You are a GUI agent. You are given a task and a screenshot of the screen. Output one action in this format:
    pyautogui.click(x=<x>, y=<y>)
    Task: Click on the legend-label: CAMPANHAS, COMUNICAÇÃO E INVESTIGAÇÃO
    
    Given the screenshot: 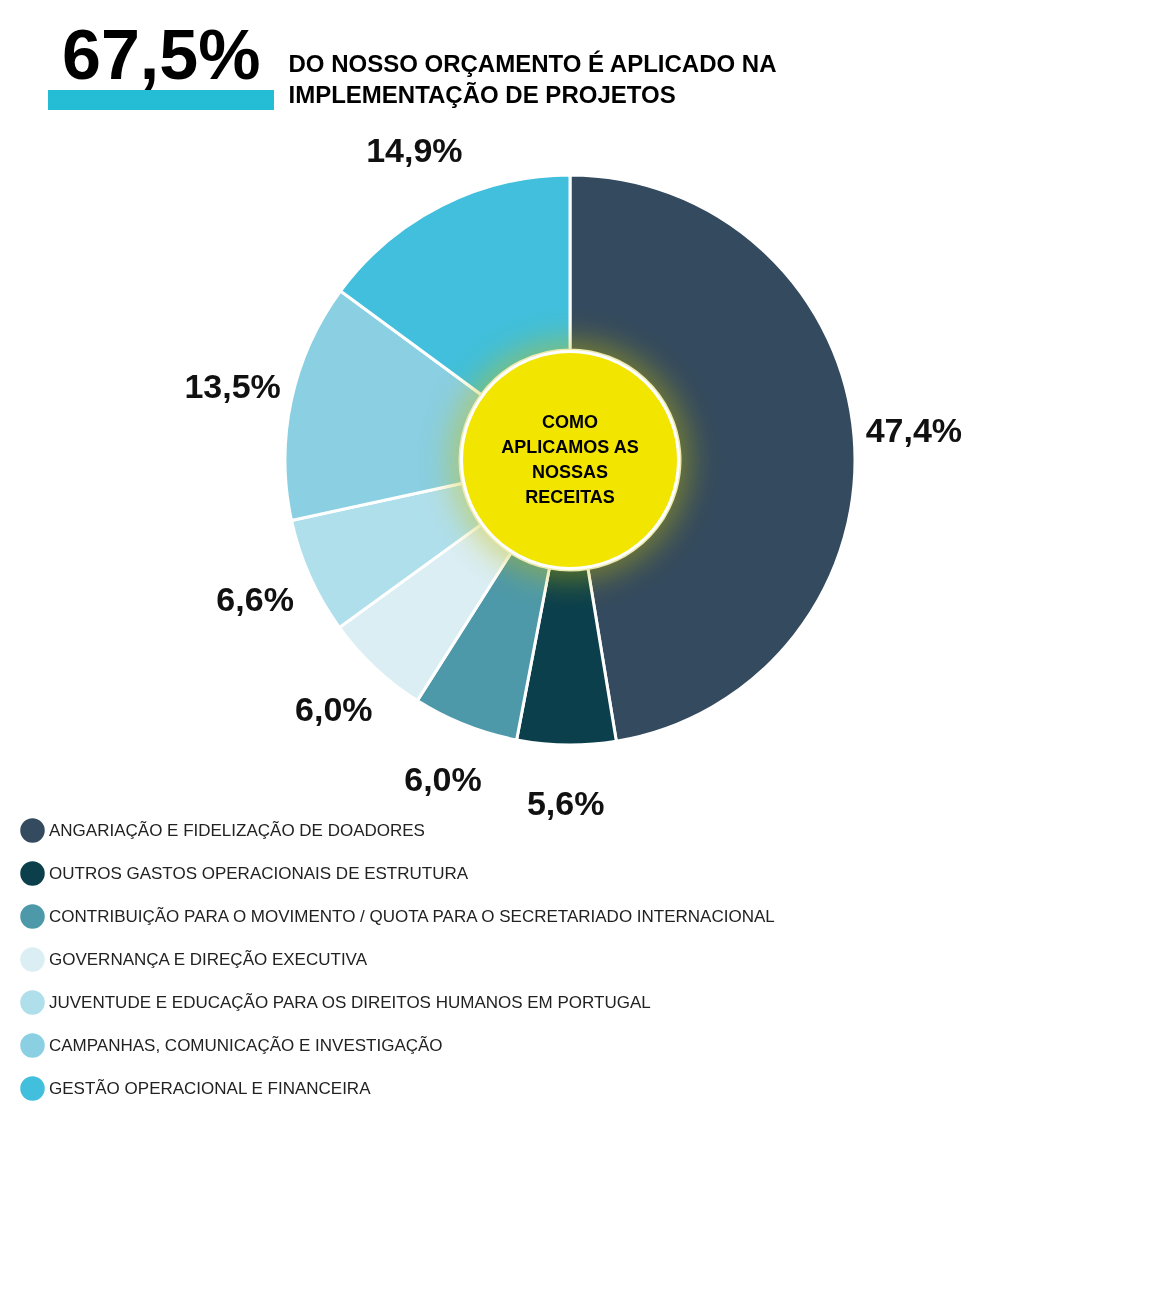 What is the action you would take?
    pyautogui.click(x=246, y=1045)
    